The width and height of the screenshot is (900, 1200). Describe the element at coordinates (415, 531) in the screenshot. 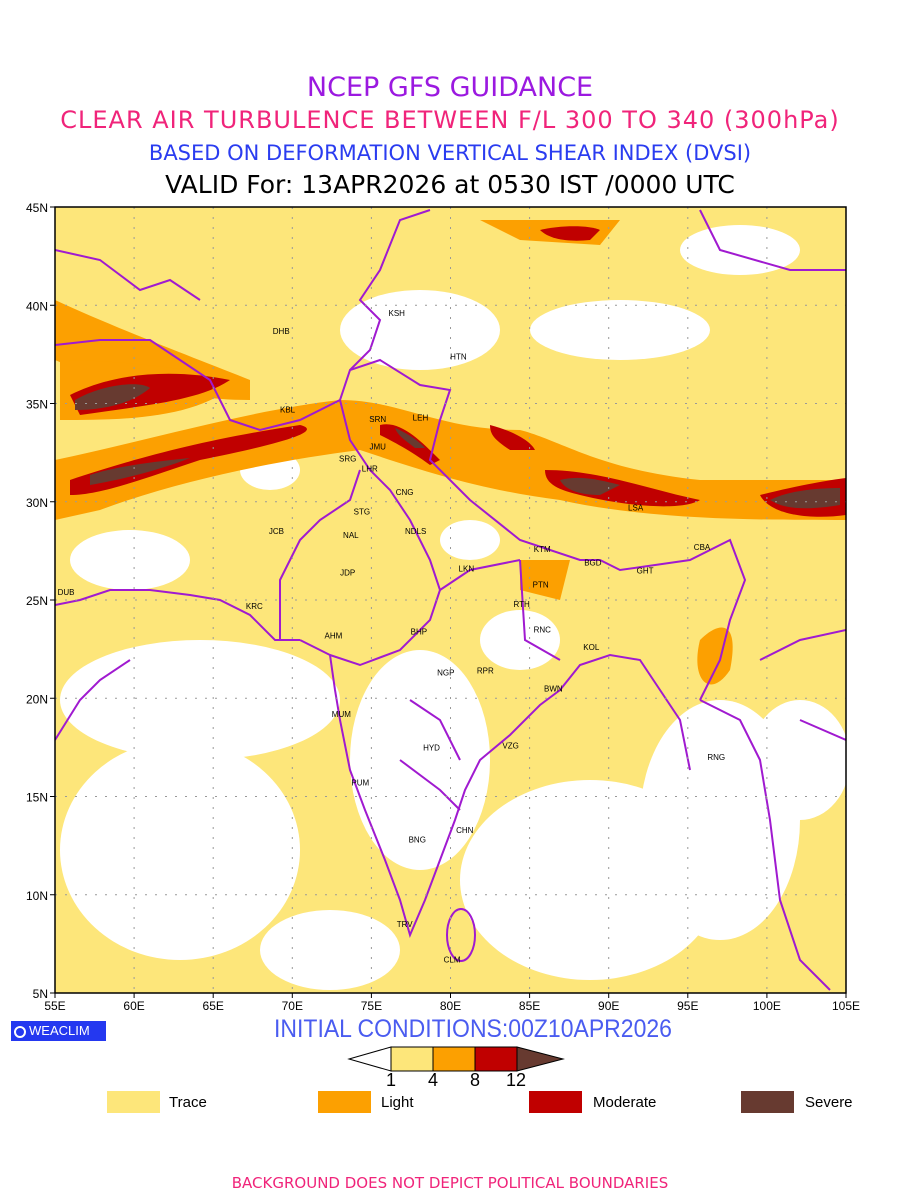

I see `city-label: NDLS` at that location.